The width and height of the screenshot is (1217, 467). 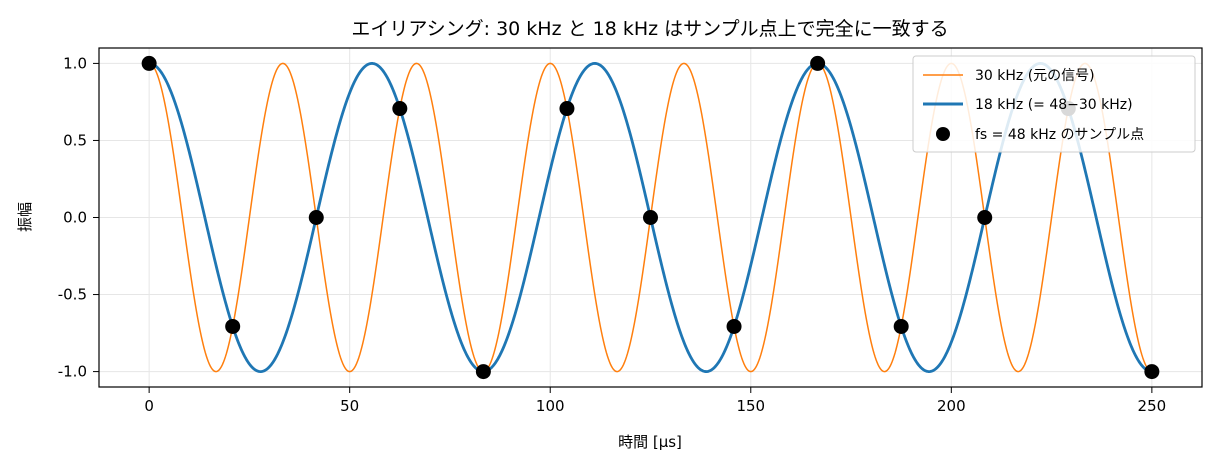 I want to click on x-tick-label: 0, so click(x=149, y=406).